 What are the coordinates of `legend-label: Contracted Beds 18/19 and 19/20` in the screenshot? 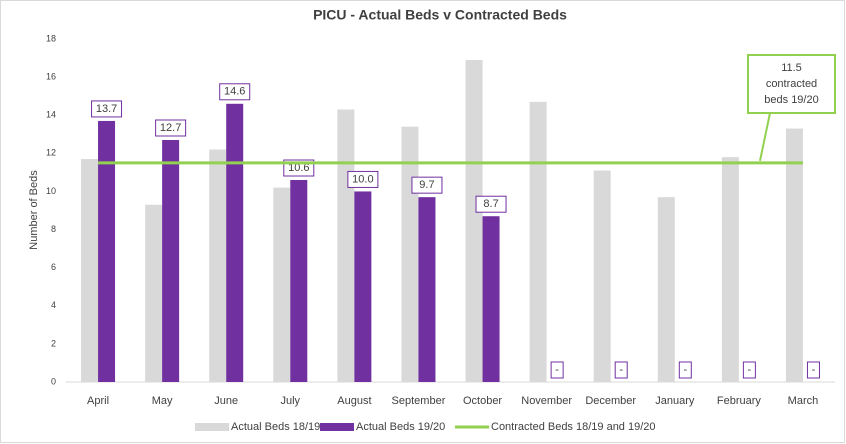 It's located at (573, 427).